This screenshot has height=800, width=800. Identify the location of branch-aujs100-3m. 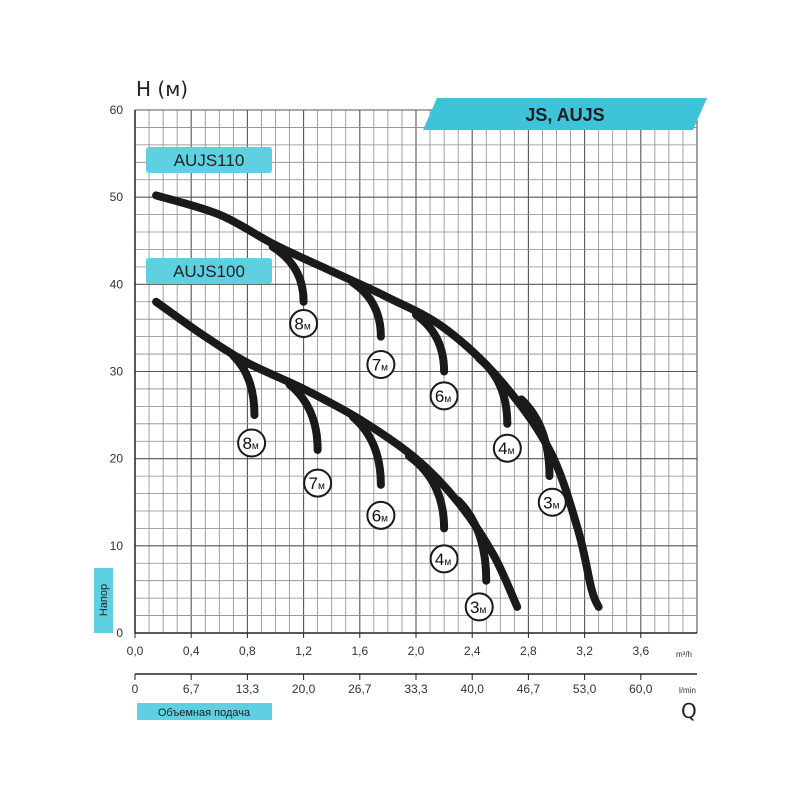
(472, 540).